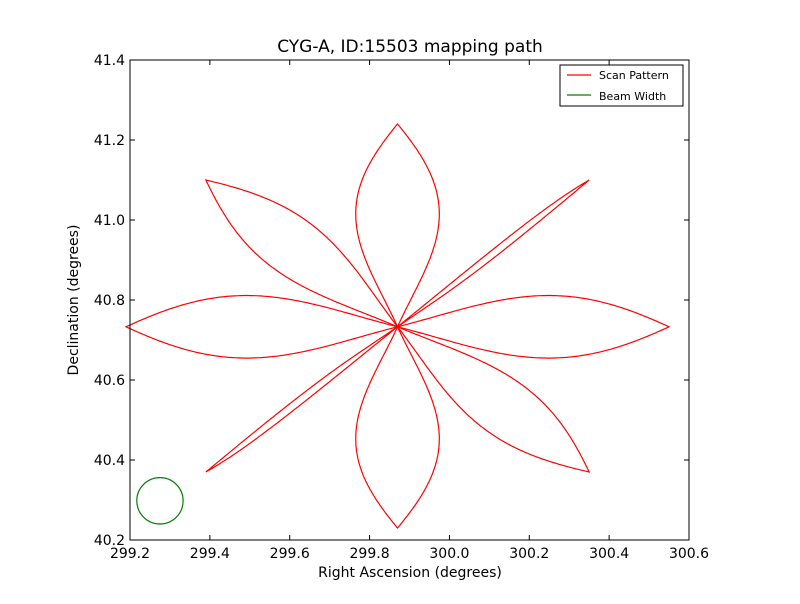 This screenshot has width=800, height=604. Describe the element at coordinates (109, 141) in the screenshot. I see `y-tick-label: 41.2` at that location.